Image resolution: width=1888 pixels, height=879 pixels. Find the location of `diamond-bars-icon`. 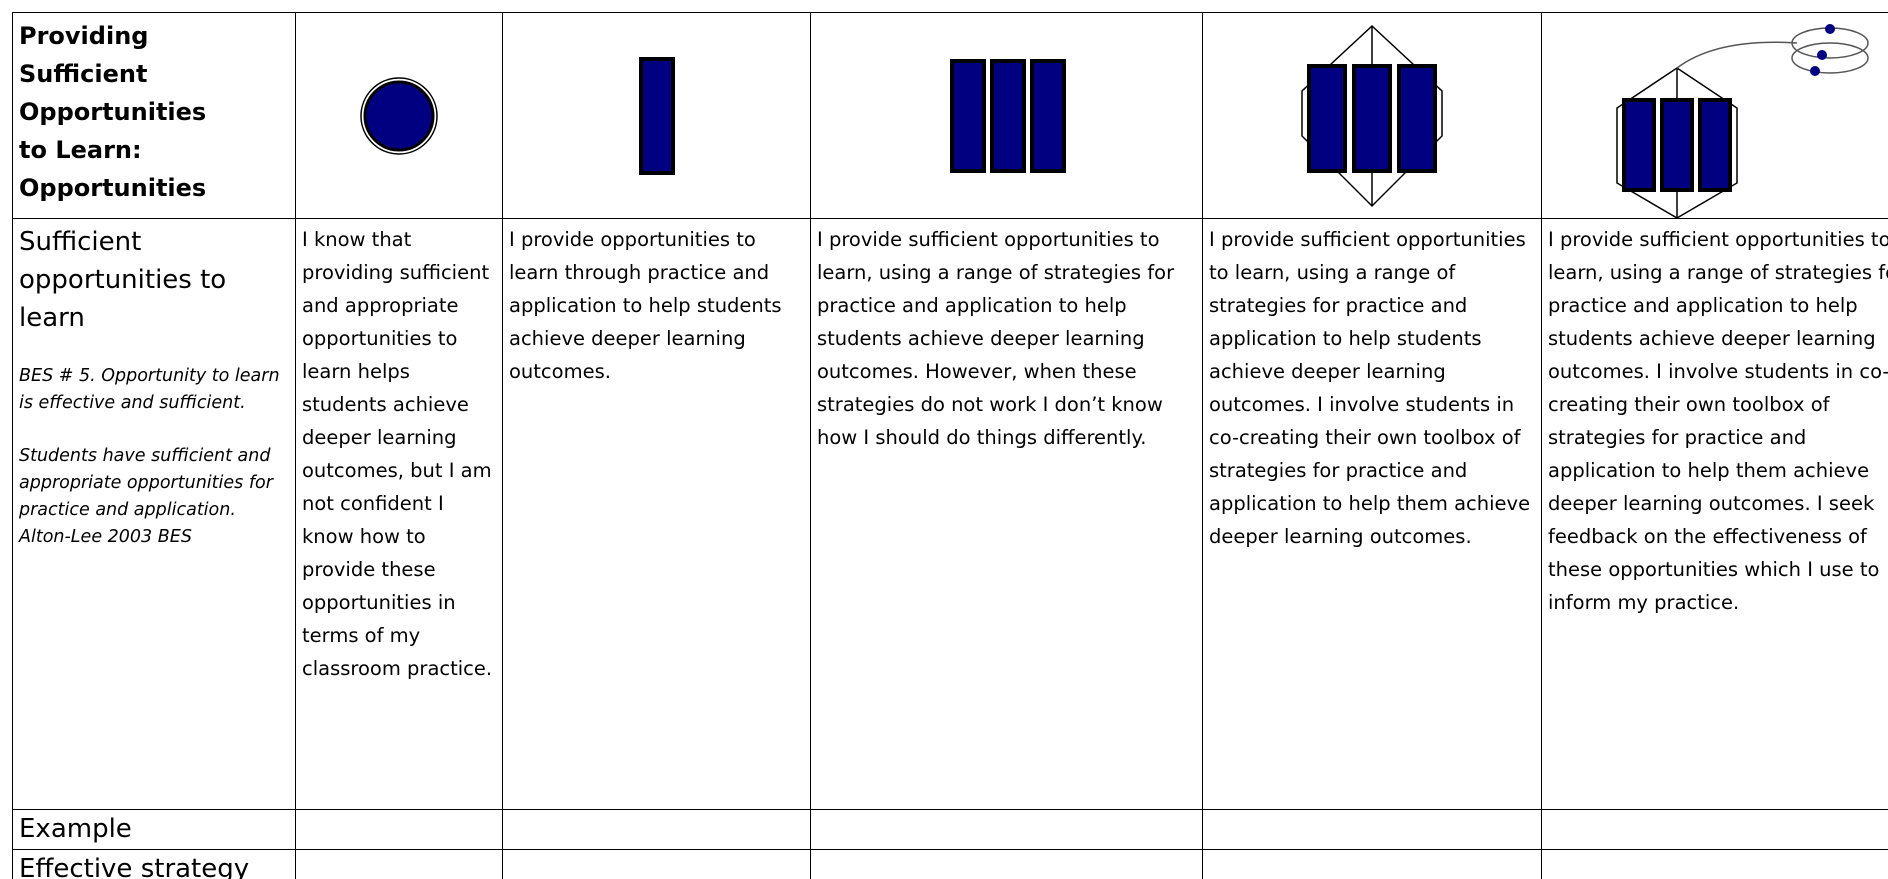

diamond-bars-icon is located at coordinates (1372, 115).